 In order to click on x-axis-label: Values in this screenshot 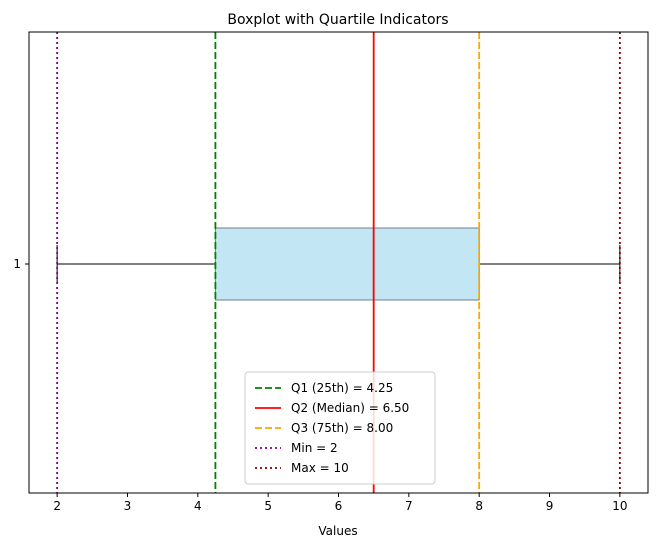, I will do `click(337, 531)`.